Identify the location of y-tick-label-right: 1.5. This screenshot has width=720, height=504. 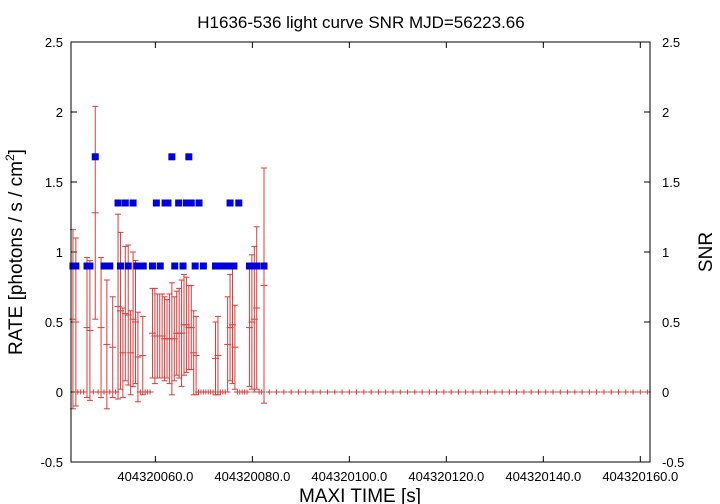
(671, 182).